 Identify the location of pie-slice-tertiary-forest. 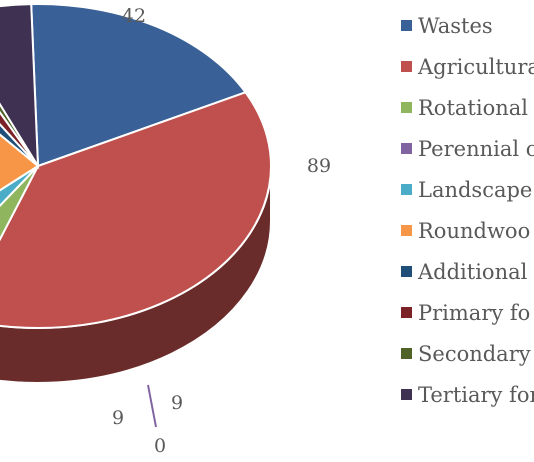
(20, 86).